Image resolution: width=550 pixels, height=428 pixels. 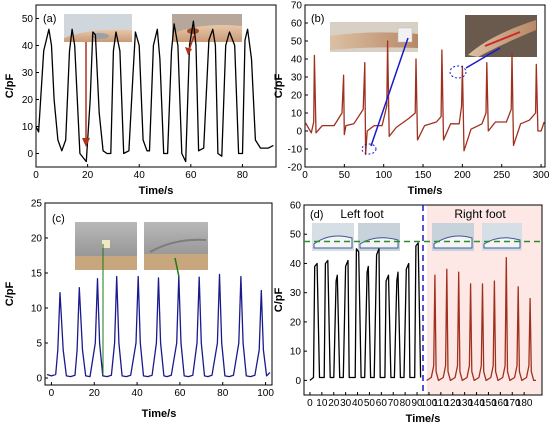 I want to click on panel-b-xtick-label-4: 200, so click(x=462, y=175).